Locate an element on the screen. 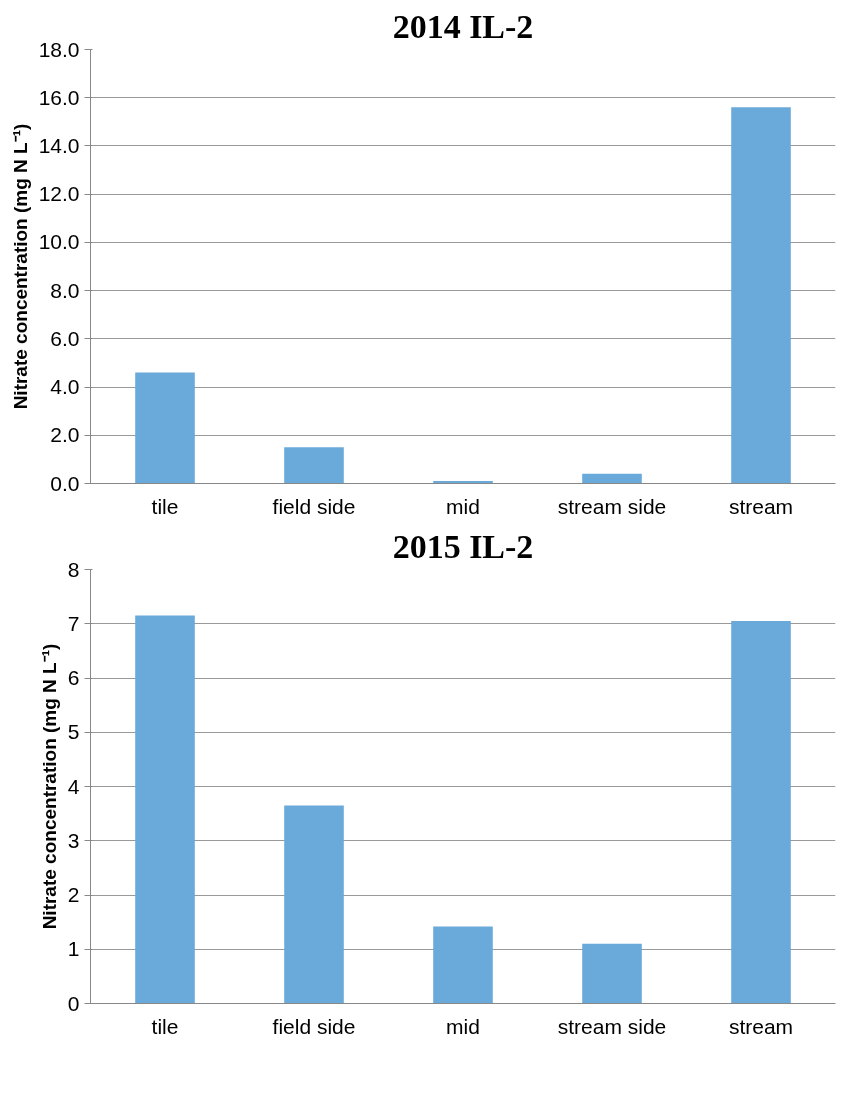 This screenshot has height=1099, width=865. y-tick-label: 6 is located at coordinates (73, 677).